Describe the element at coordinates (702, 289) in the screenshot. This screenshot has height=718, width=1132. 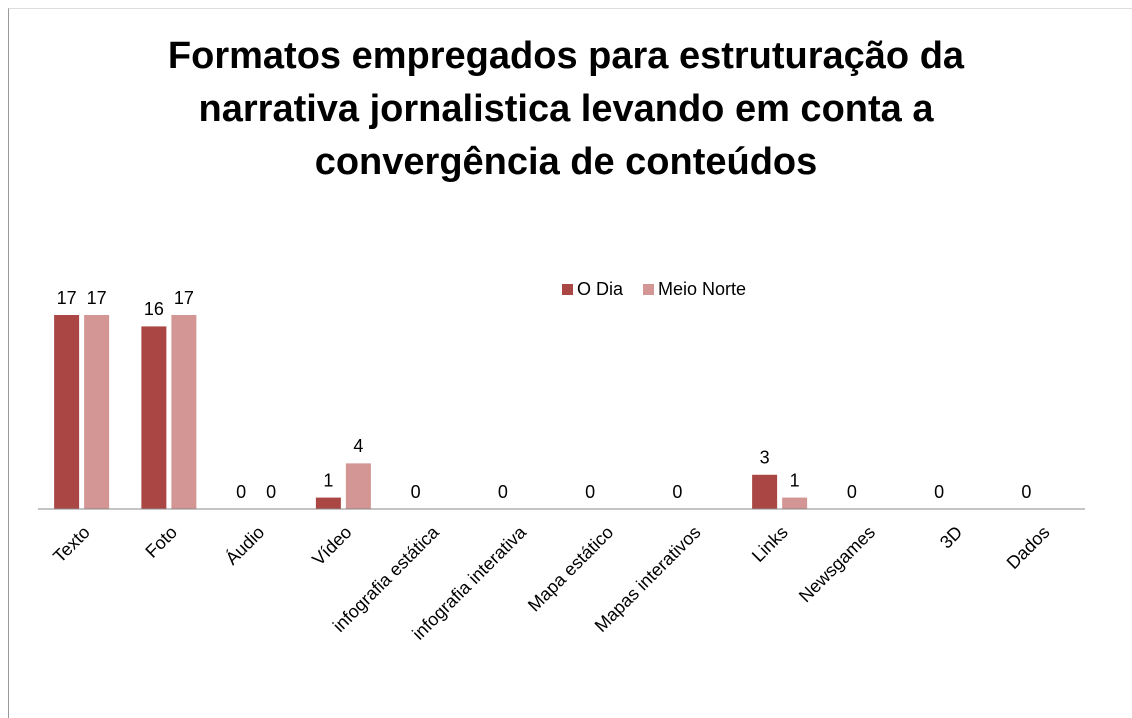
I see `legend-label: Meio Norte` at that location.